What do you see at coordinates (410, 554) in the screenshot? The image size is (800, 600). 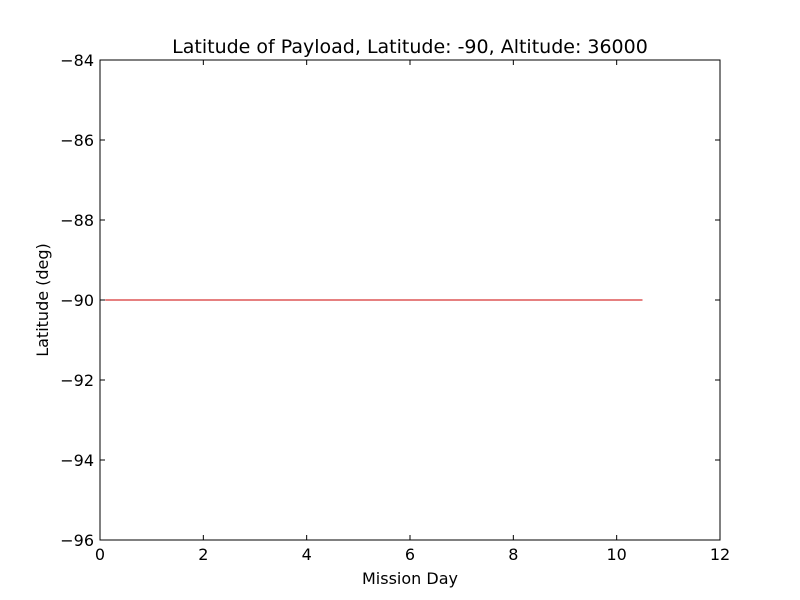 I see `x-tick-label: 6` at bounding box center [410, 554].